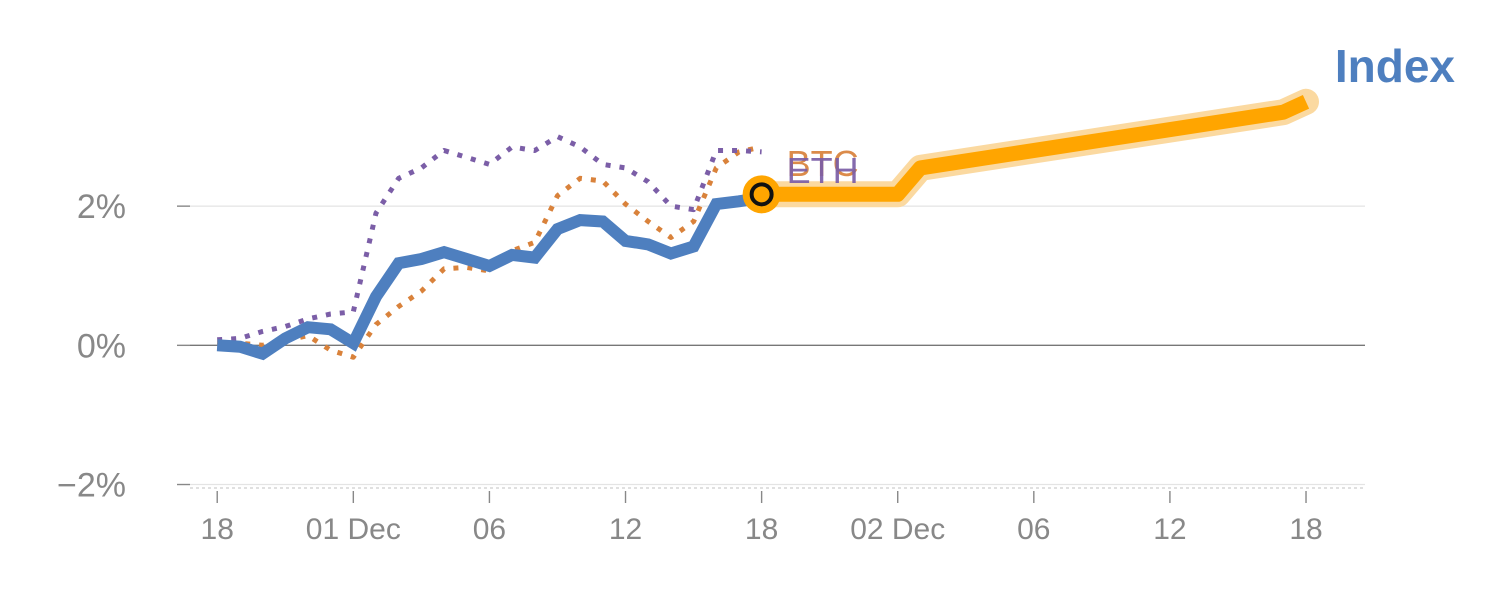  I want to click on endpoint-marker-ring, so click(761, 194).